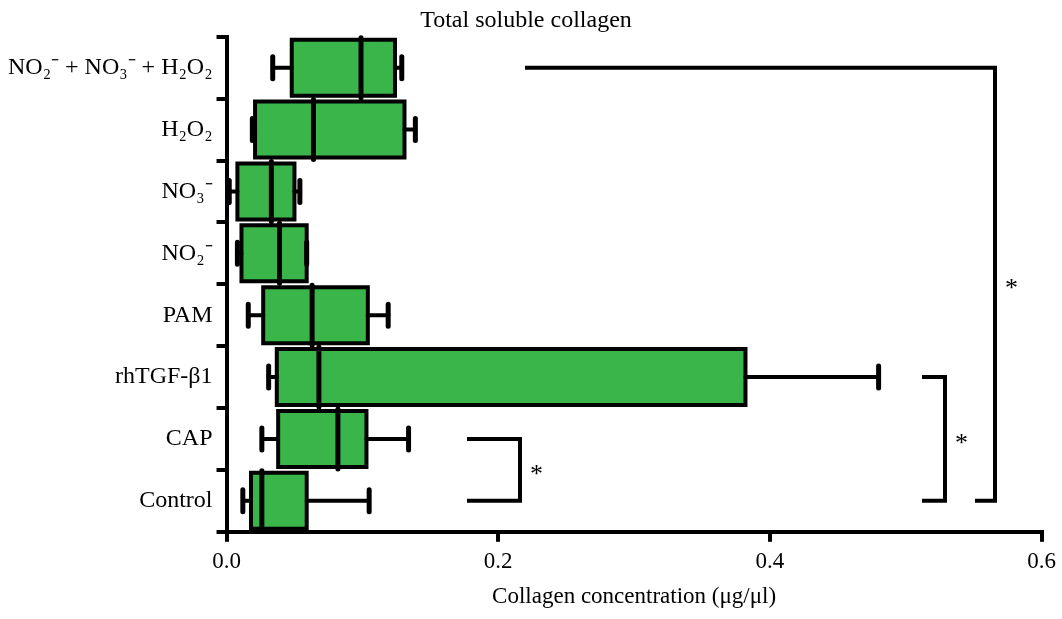 The image size is (1062, 619). I want to click on y-tick-label: rhTGF-β1, so click(163, 375).